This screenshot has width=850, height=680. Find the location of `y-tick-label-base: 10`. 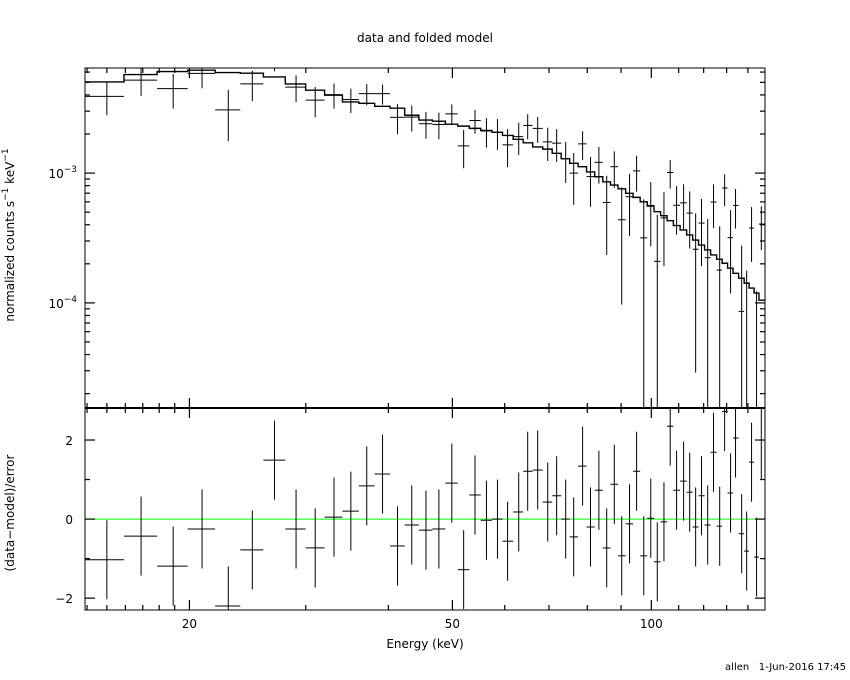

y-tick-label-base: 10 is located at coordinates (55, 304).